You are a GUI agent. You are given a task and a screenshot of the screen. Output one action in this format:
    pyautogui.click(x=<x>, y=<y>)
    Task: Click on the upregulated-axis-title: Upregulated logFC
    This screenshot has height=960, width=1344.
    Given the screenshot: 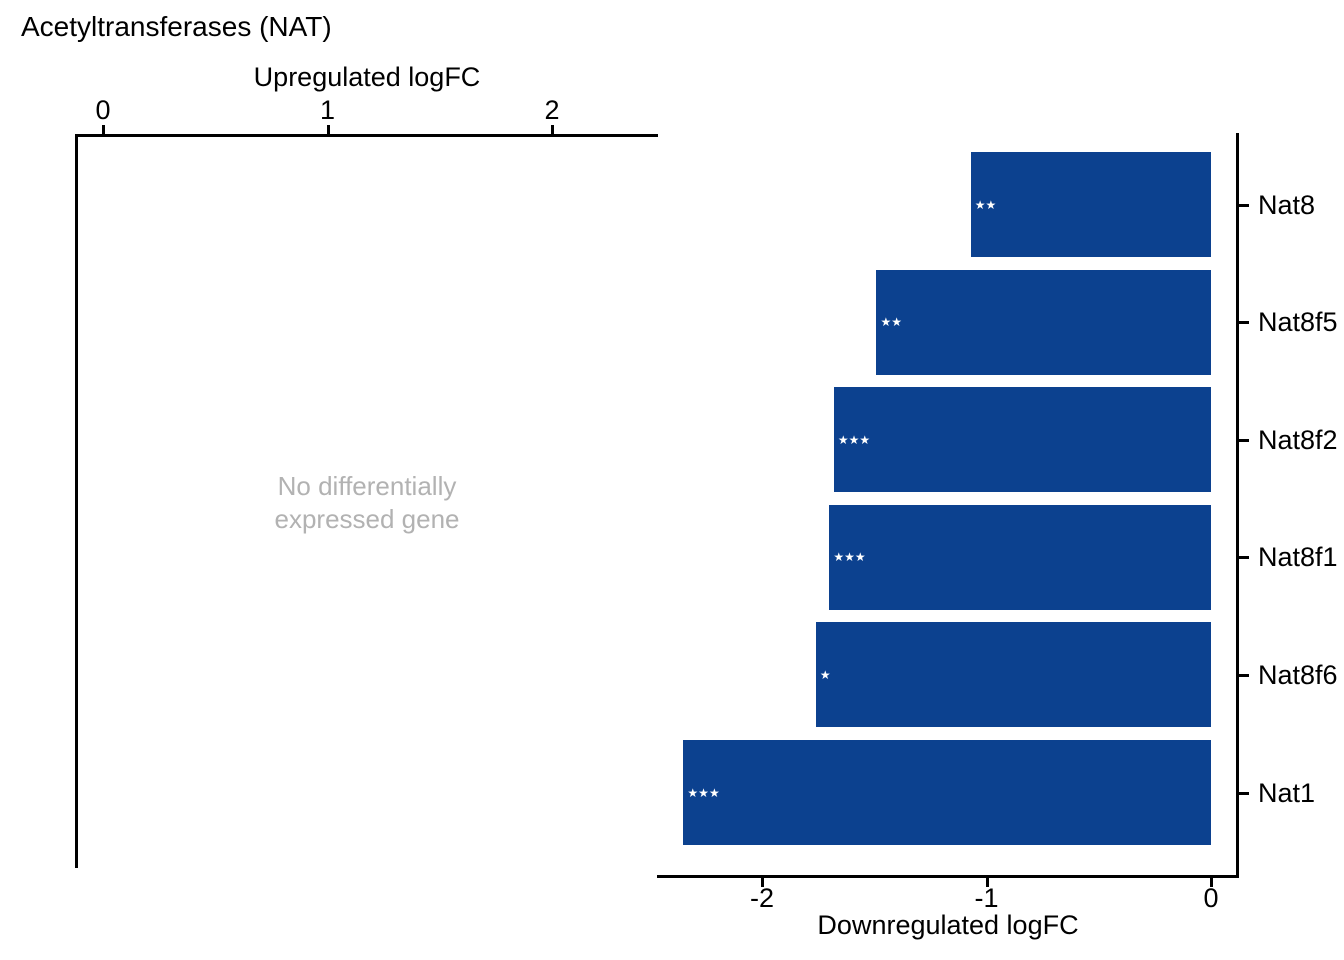 What is the action you would take?
    pyautogui.click(x=367, y=77)
    